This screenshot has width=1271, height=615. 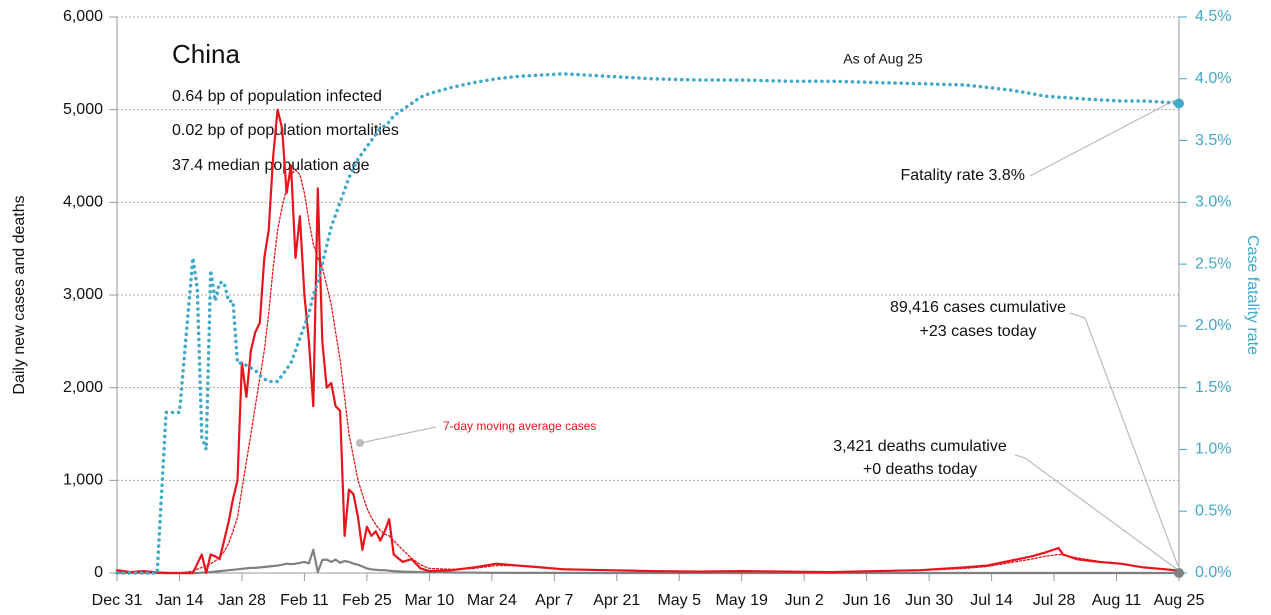 What do you see at coordinates (1213, 387) in the screenshot?
I see `y2-tick-label: 1.5%` at bounding box center [1213, 387].